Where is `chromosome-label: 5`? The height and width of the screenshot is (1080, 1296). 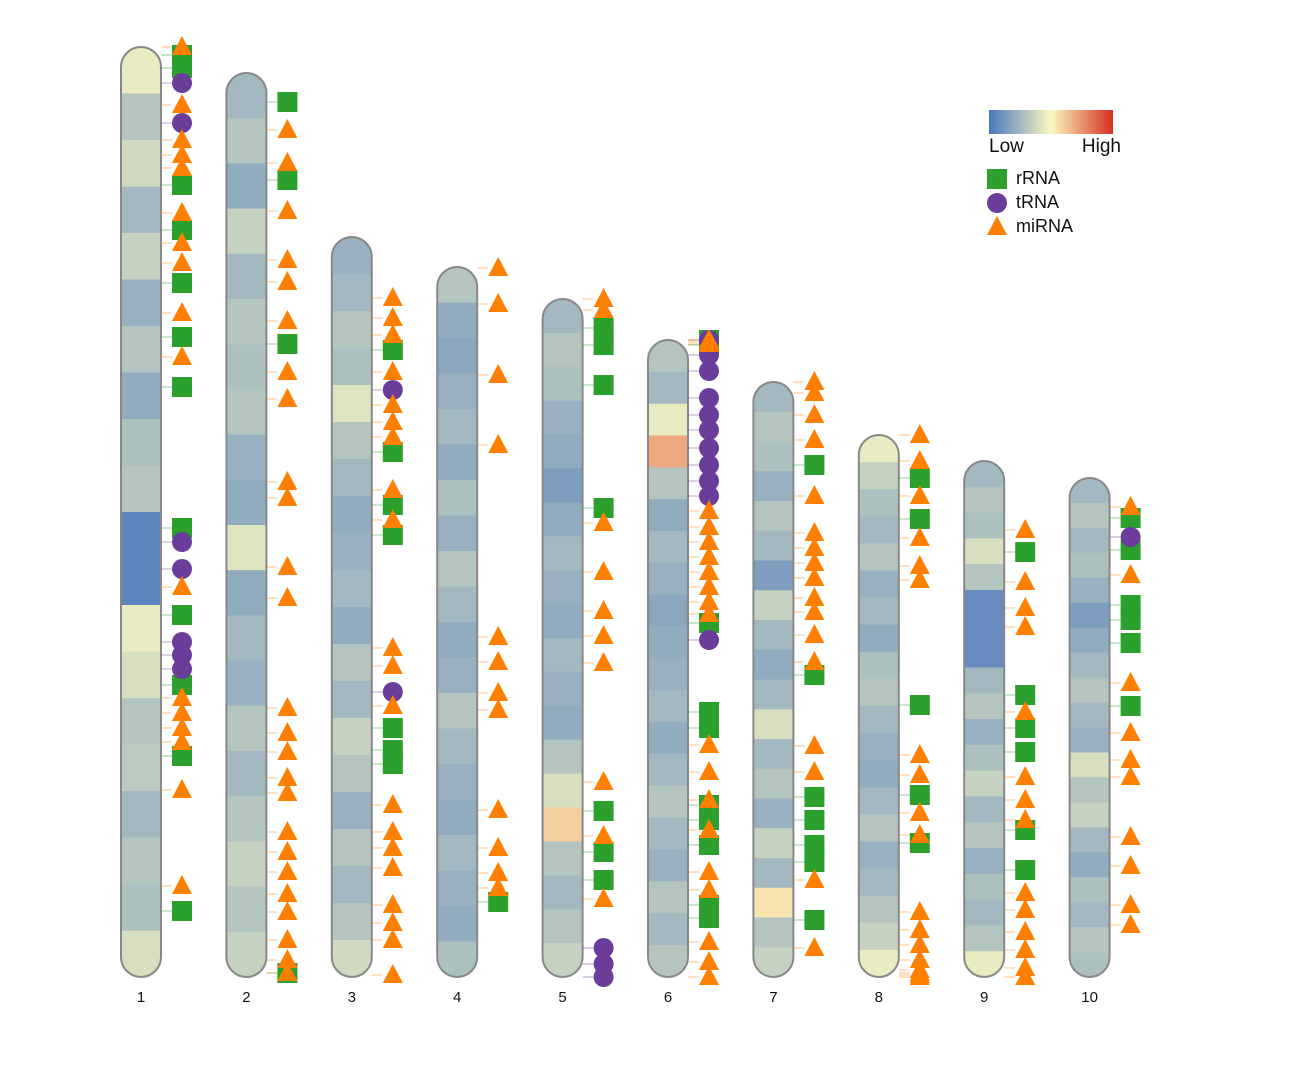
chromosome-label: 5 is located at coordinates (562, 997).